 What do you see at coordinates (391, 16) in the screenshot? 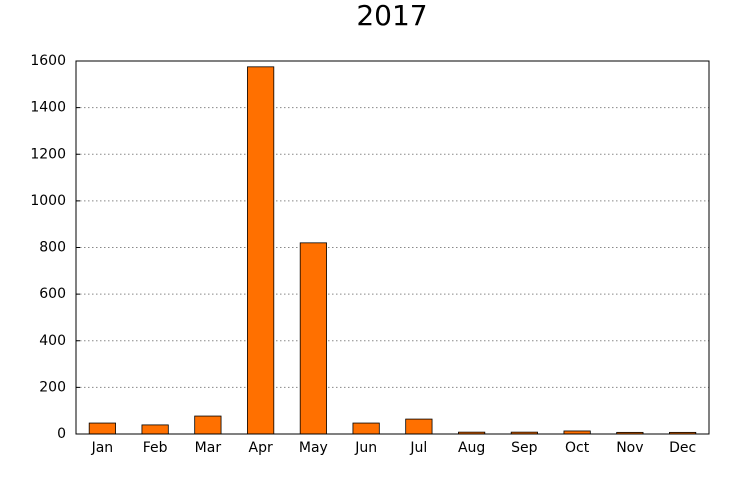
I see `chart-title: 2017` at bounding box center [391, 16].